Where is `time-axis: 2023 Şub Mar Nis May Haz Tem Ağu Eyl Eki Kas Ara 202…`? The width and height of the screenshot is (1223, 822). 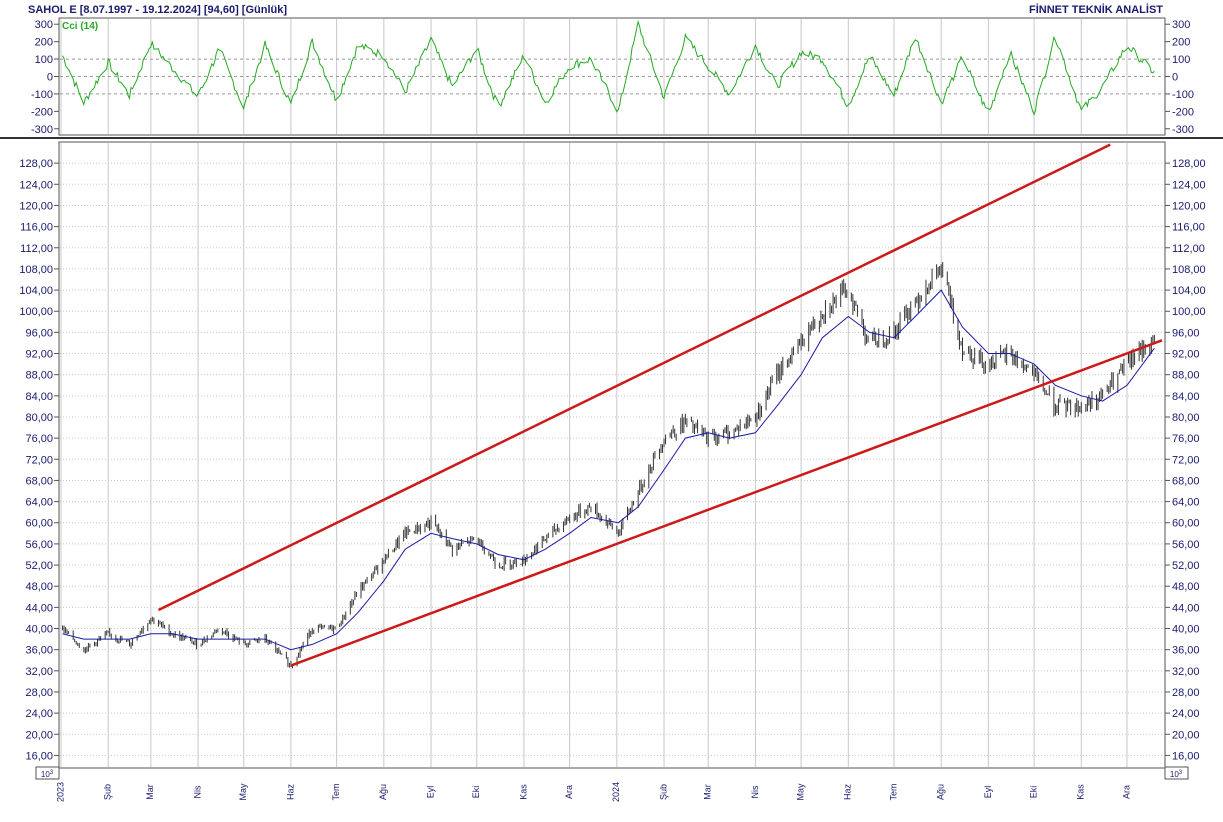
time-axis: 2023 Şub Mar Nis May Haz Tem Ağu Eyl Eki Kas Ara 202… is located at coordinates (593, 792).